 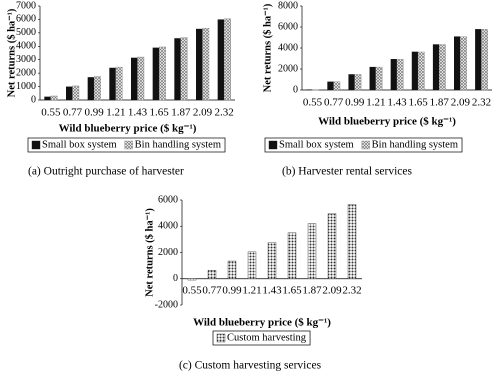 What do you see at coordinates (166, 304) in the screenshot?
I see `y-tick-label: -2000` at bounding box center [166, 304].